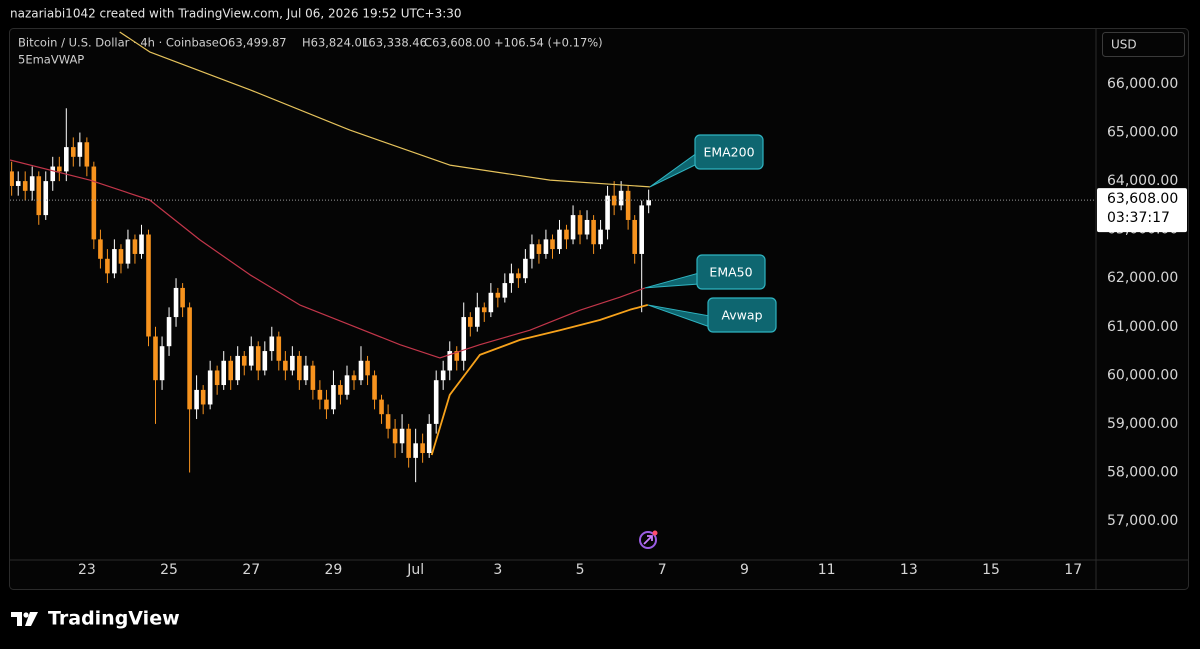 This screenshot has height=649, width=1200. Describe the element at coordinates (1142, 521) in the screenshot. I see `y-tick-label: 57,000.00` at that location.